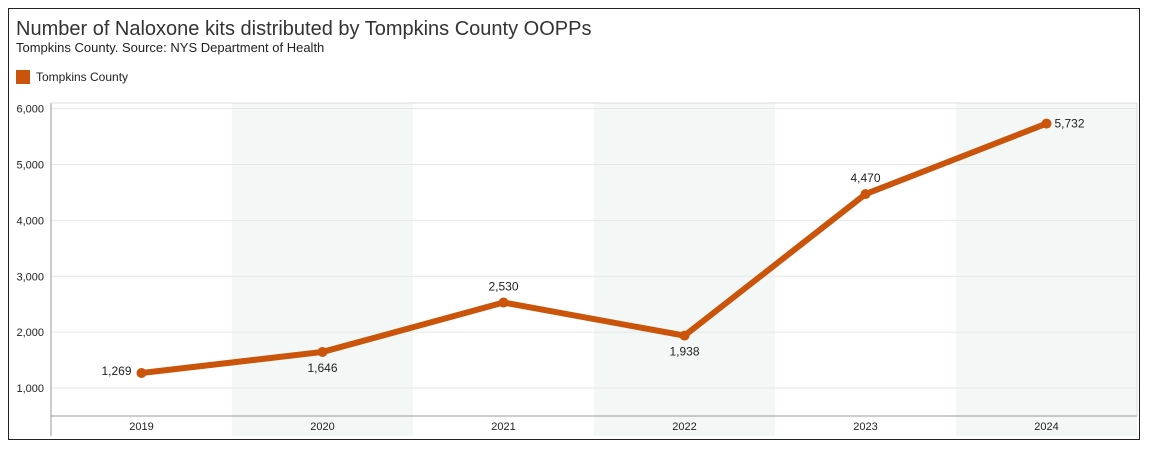  What do you see at coordinates (141, 427) in the screenshot?
I see `x-tick-label: 2019` at bounding box center [141, 427].